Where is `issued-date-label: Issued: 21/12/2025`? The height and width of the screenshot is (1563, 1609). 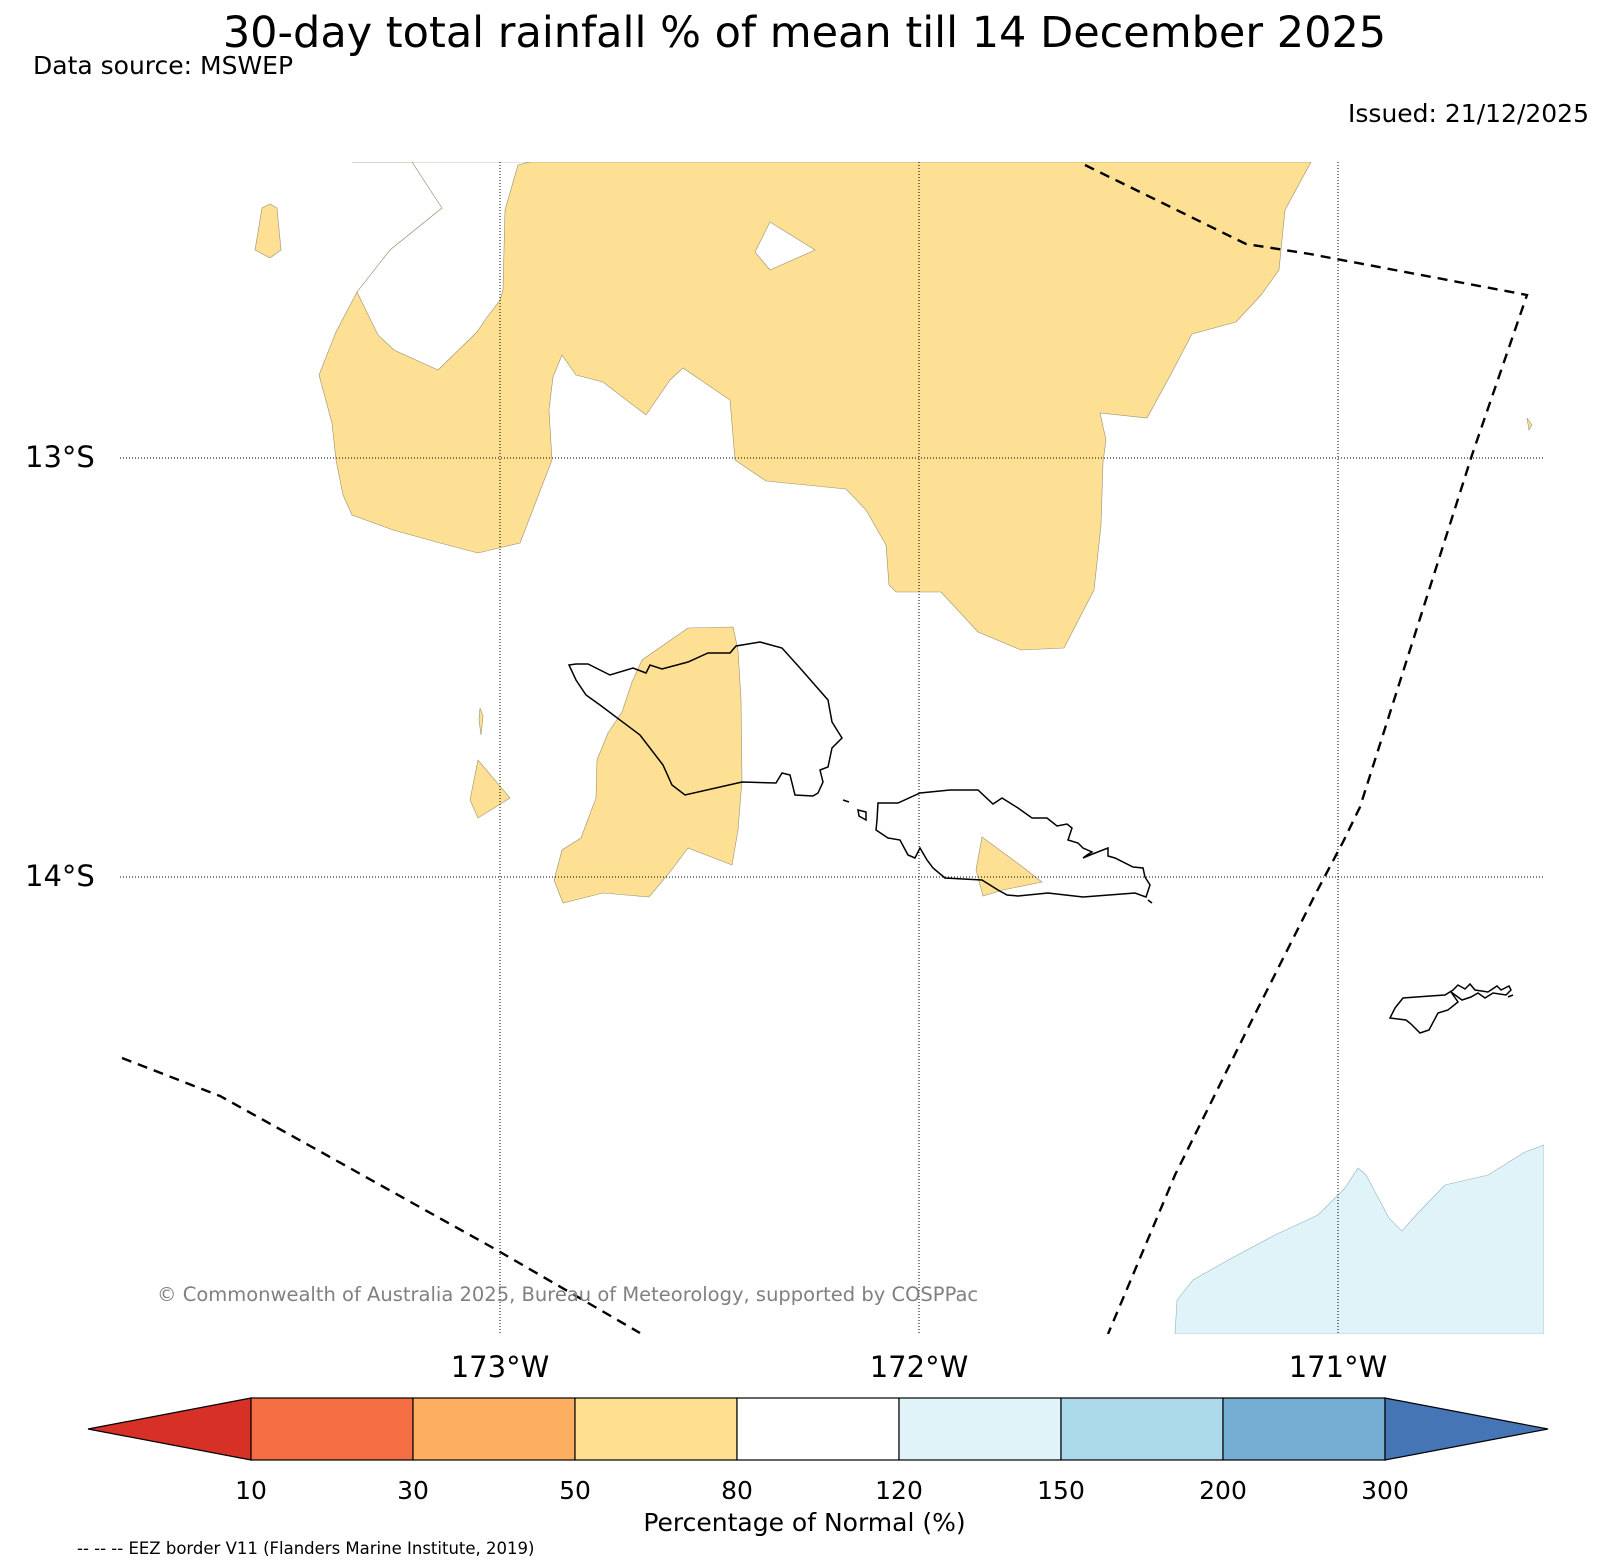
issued-date-label: Issued: 21/12/2025 is located at coordinates (1468, 113).